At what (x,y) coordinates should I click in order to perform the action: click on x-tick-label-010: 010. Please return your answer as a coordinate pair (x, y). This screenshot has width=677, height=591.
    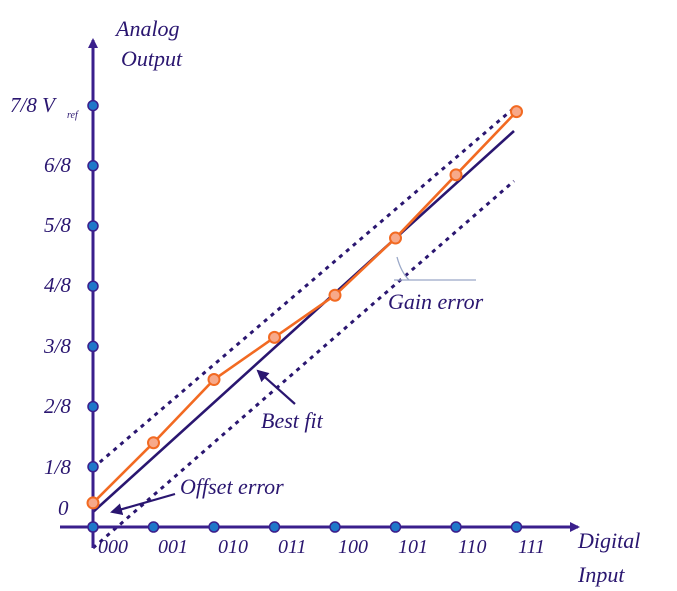
    Looking at the image, I should click on (233, 547).